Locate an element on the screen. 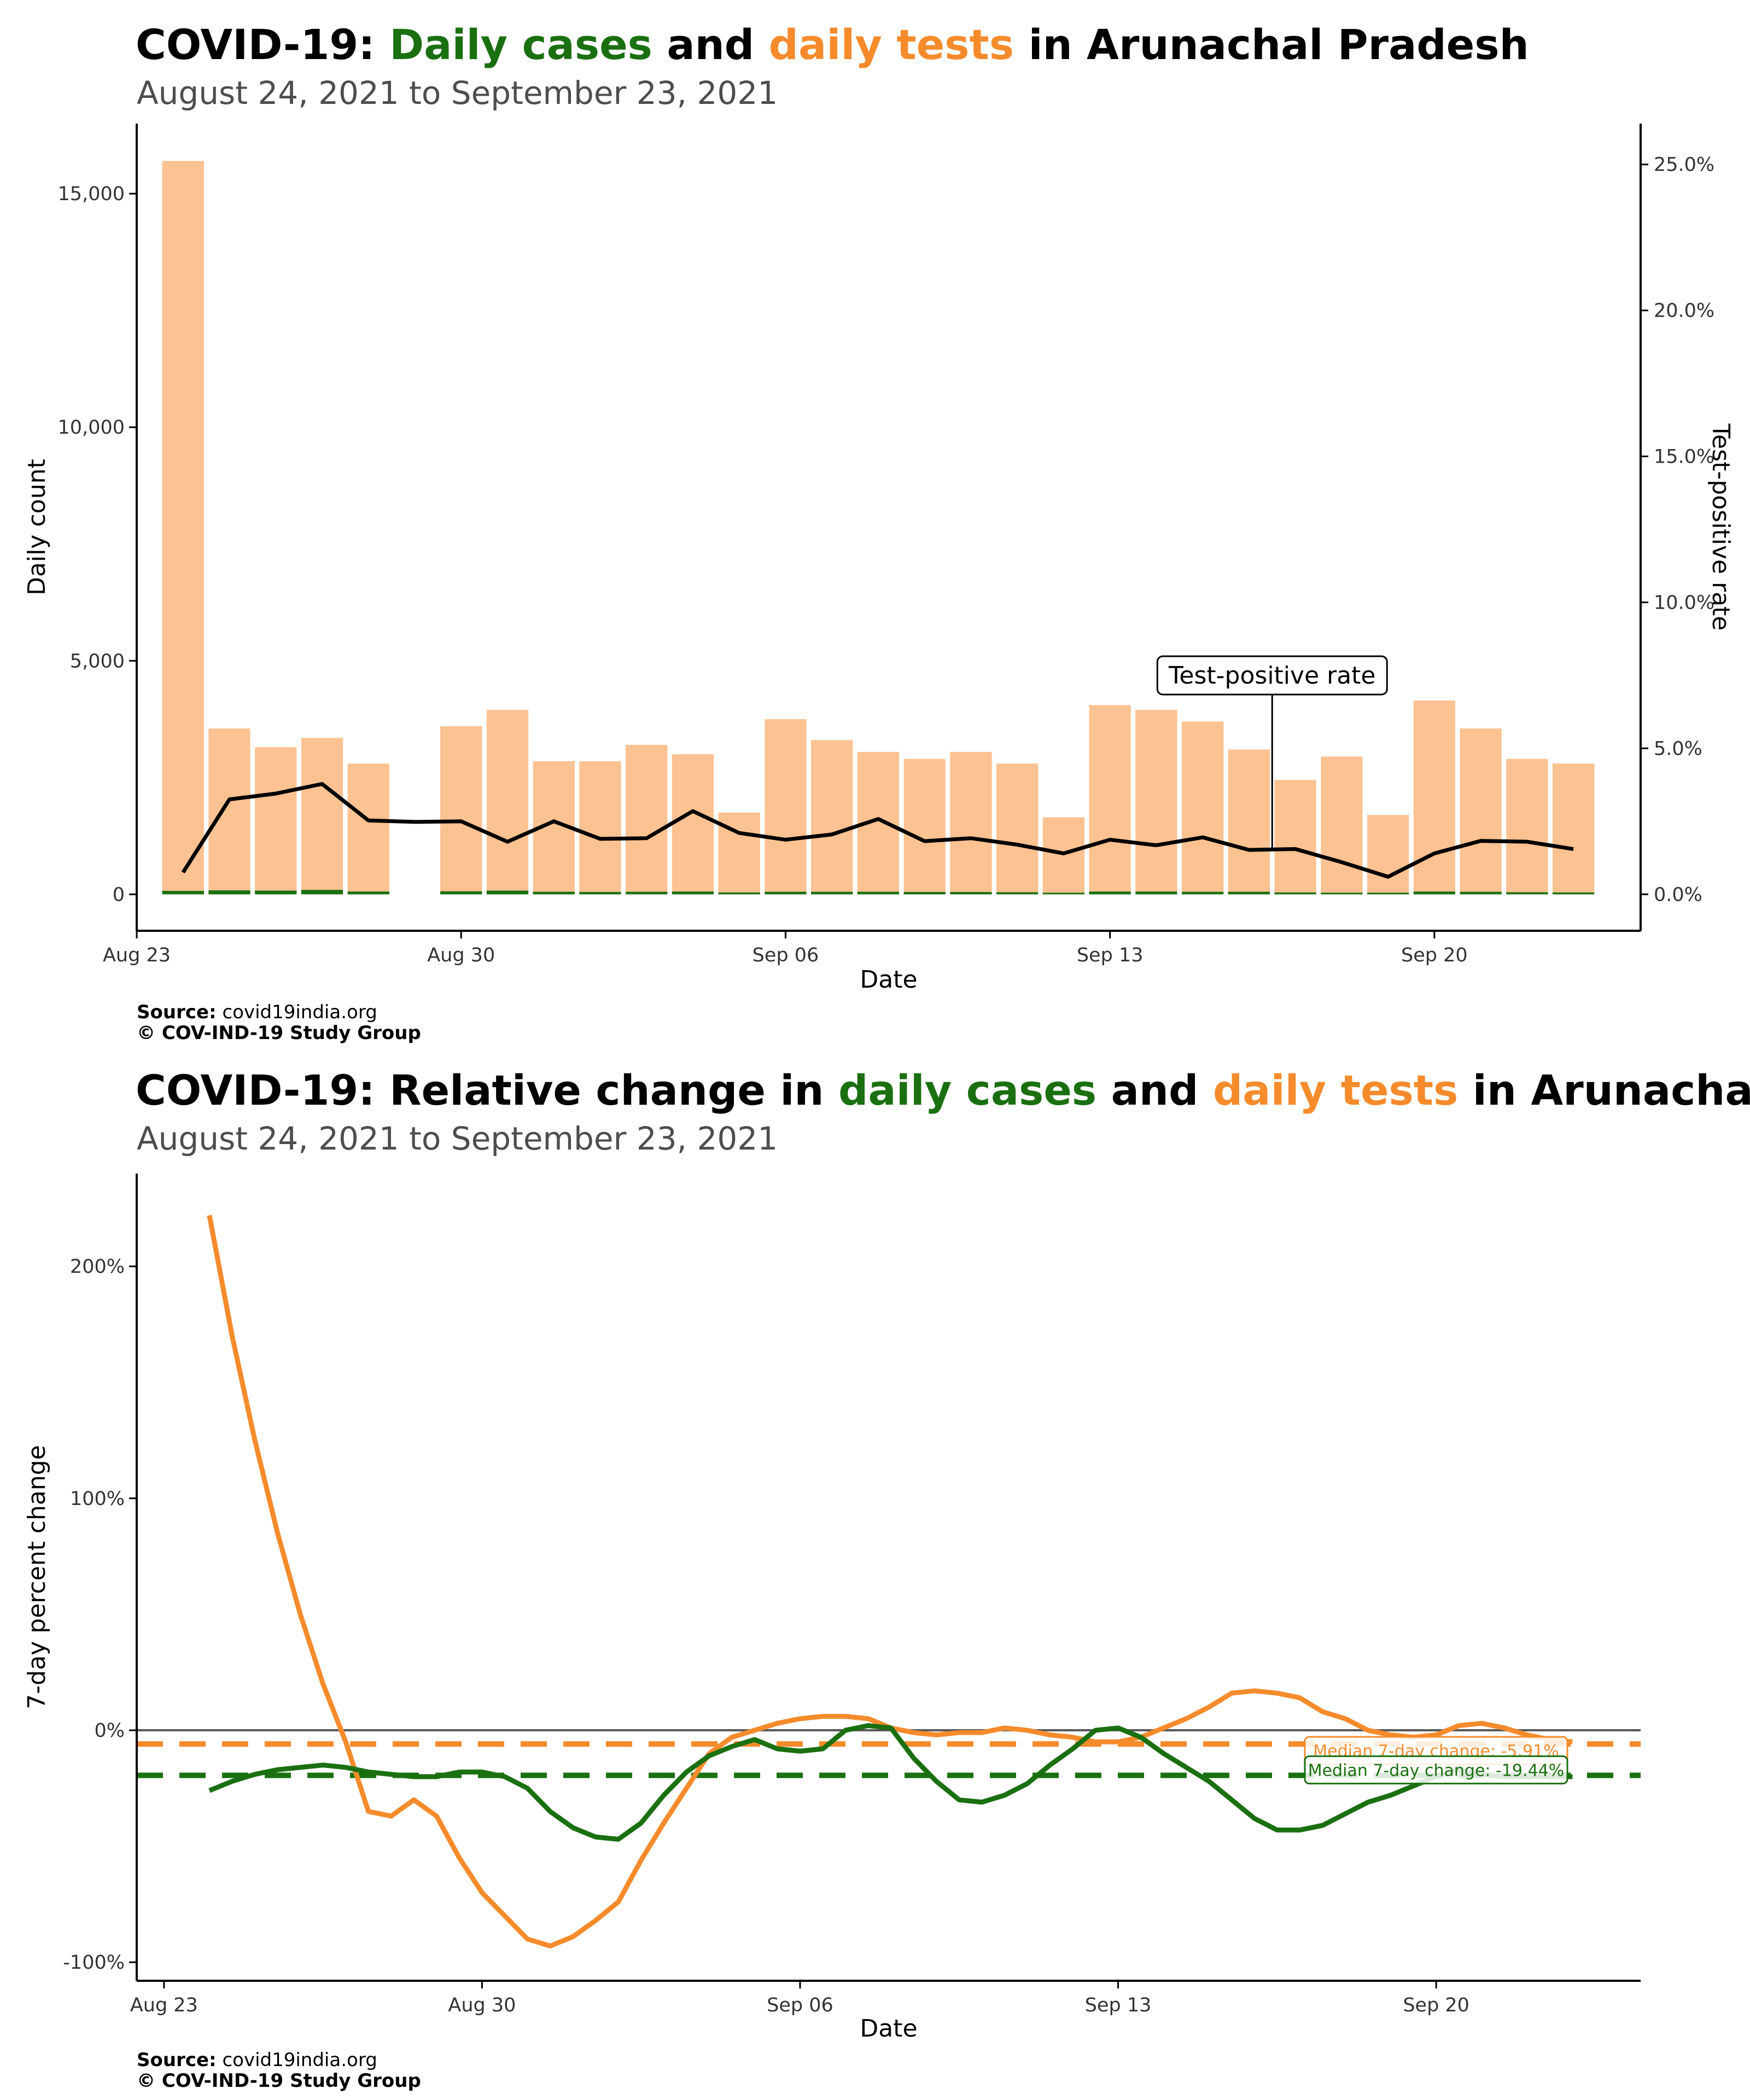 The image size is (1750, 2100). top-y2-tick-label: 0.0% is located at coordinates (1678, 895).